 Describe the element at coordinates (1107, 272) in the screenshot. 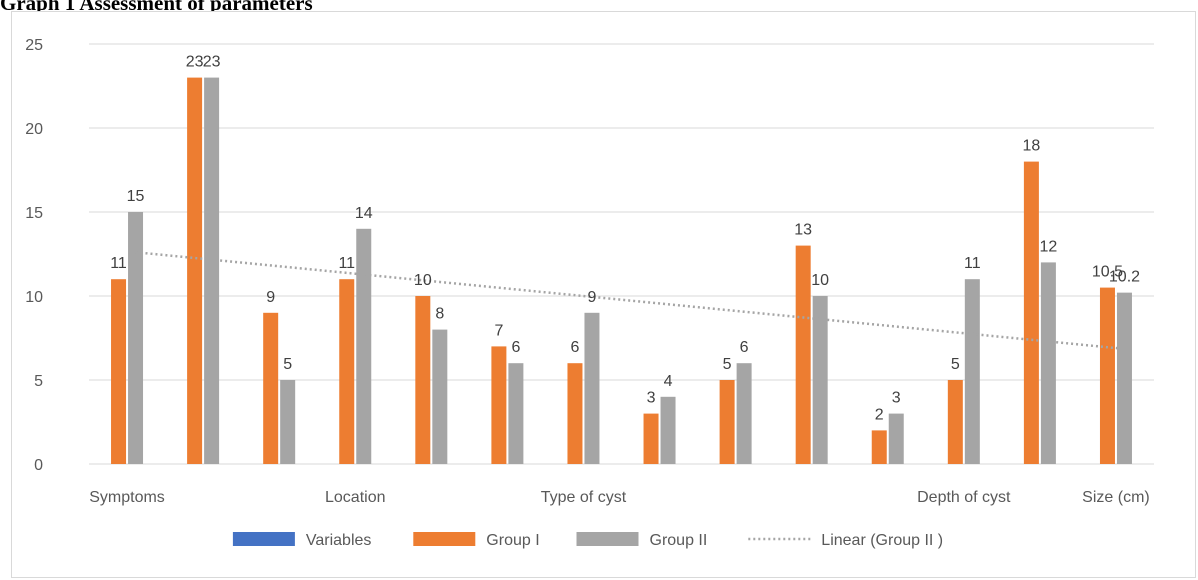

I see `data-label: 10.5` at that location.